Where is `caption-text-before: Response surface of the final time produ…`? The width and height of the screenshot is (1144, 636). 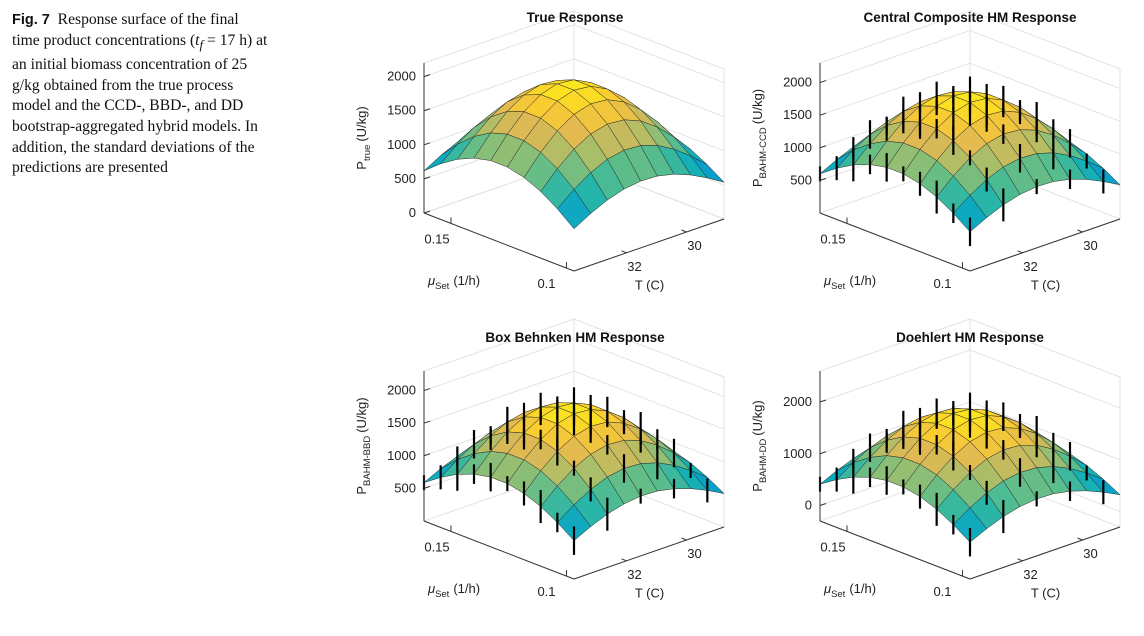
caption-text-before: Response surface of the final time produ… is located at coordinates (125, 30).